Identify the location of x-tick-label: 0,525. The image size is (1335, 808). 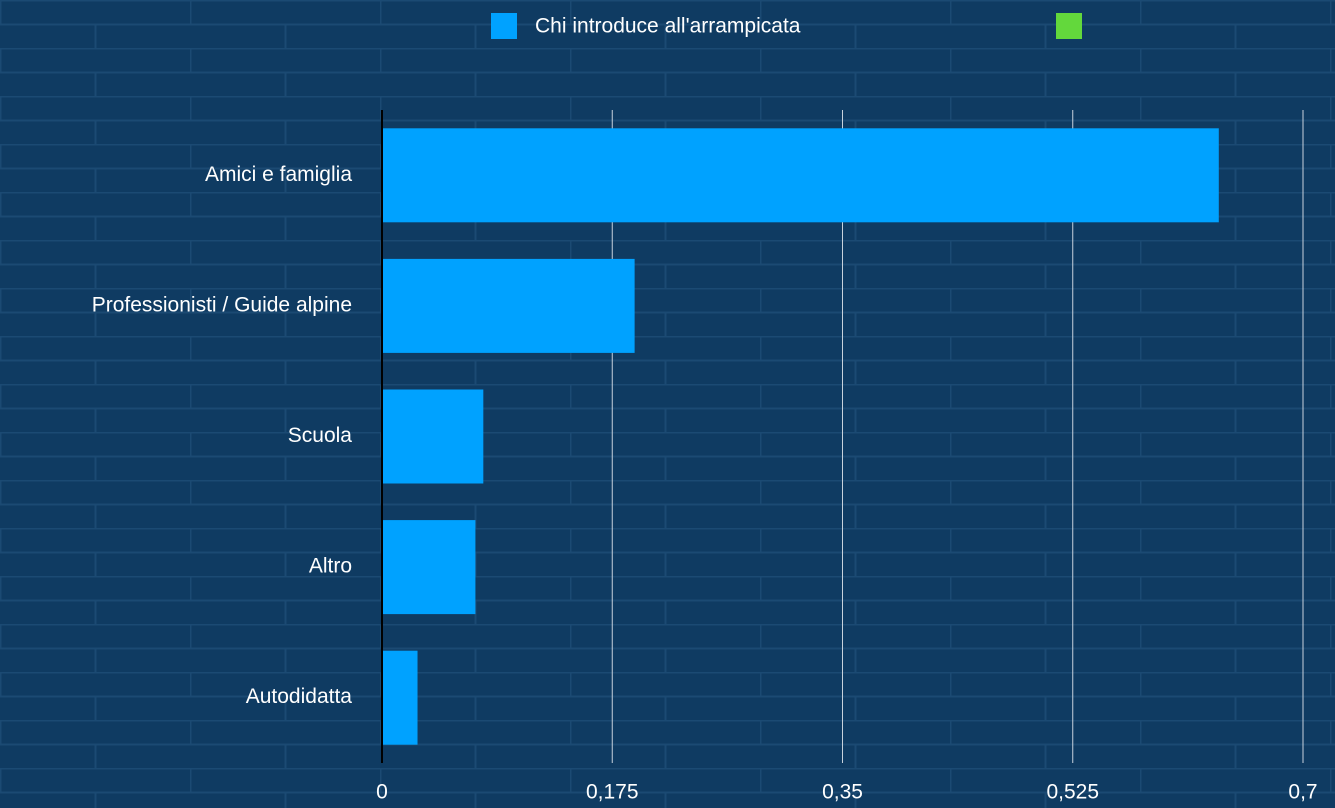
(1072, 792).